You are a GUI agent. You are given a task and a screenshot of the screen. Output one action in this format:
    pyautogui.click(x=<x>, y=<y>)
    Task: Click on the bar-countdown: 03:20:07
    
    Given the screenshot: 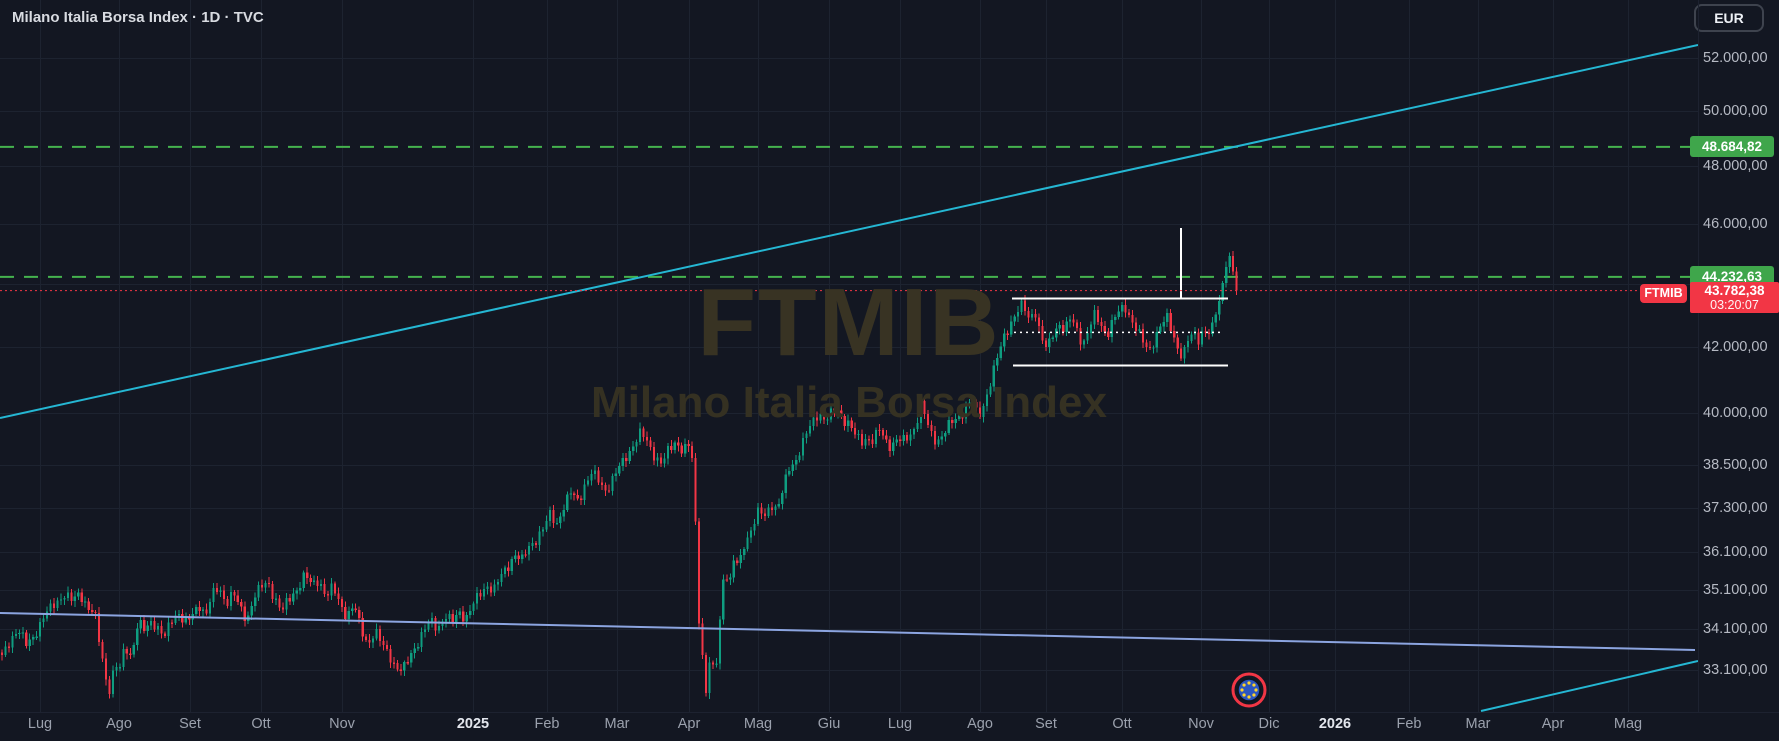 What is the action you would take?
    pyautogui.click(x=1734, y=304)
    